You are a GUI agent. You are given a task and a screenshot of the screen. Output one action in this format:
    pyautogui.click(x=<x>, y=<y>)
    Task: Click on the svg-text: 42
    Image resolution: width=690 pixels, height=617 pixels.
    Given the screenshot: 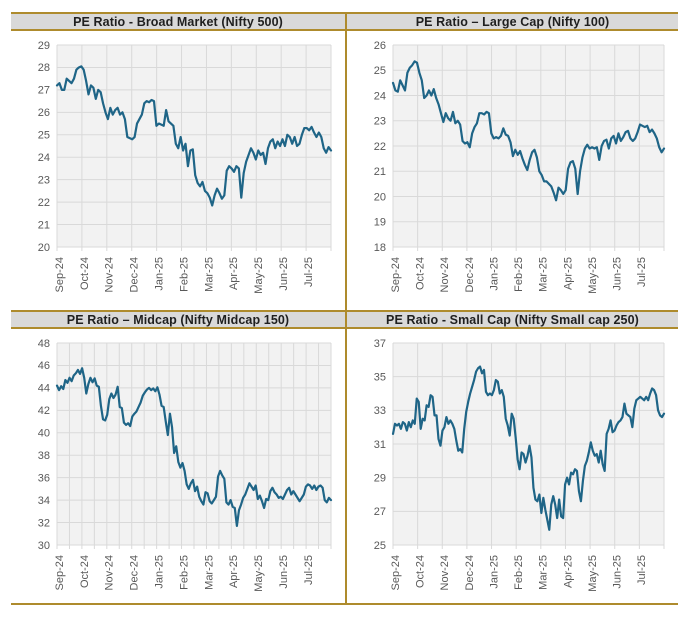 What is the action you would take?
    pyautogui.click(x=44, y=411)
    